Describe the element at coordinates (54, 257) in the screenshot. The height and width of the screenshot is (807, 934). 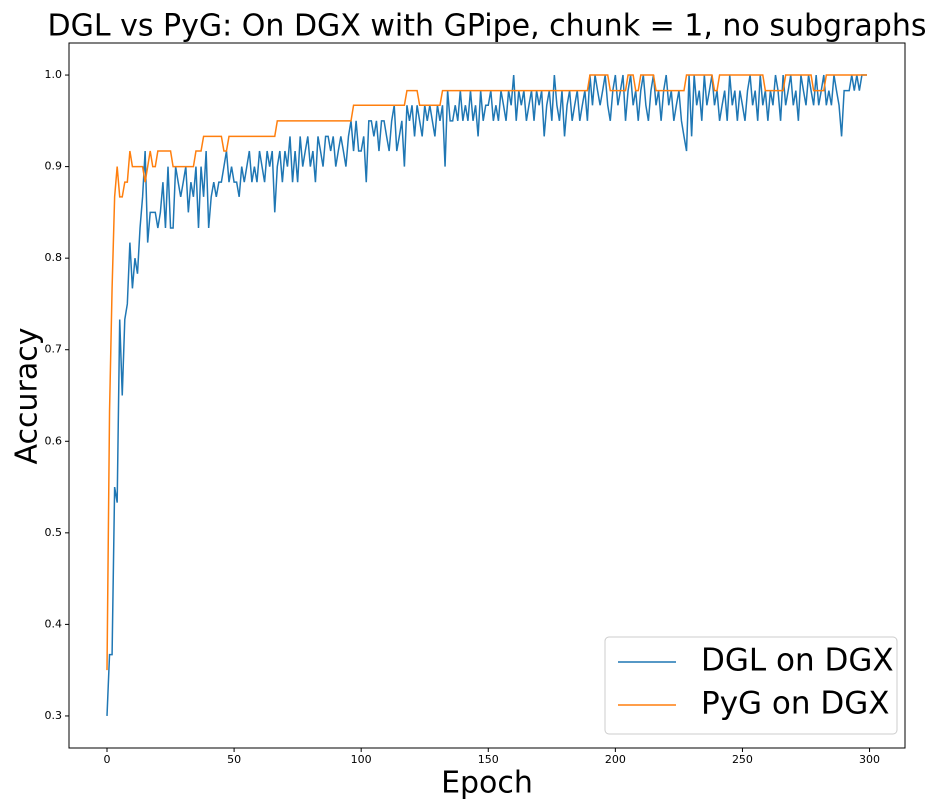
I see `y-tick-label: 0.8` at that location.